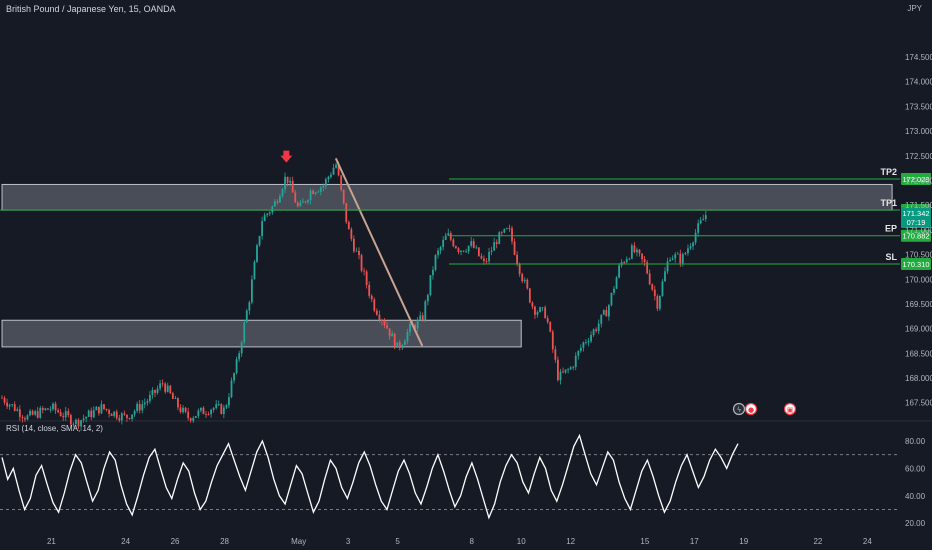 The height and width of the screenshot is (550, 932). I want to click on currency-label: JPY, so click(914, 8).